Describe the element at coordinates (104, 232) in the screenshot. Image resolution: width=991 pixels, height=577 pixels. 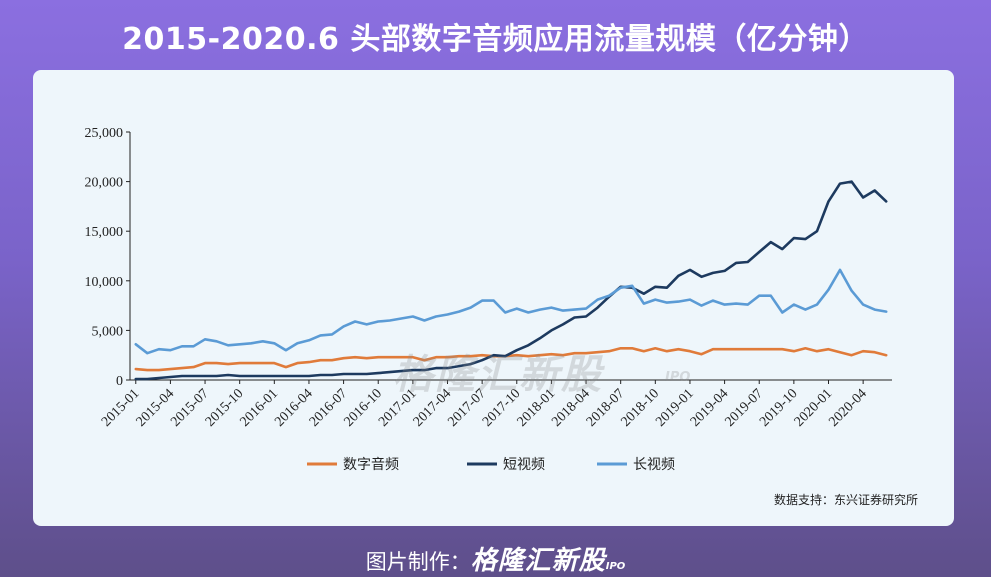
I see `y-tick-label: 15,000` at that location.